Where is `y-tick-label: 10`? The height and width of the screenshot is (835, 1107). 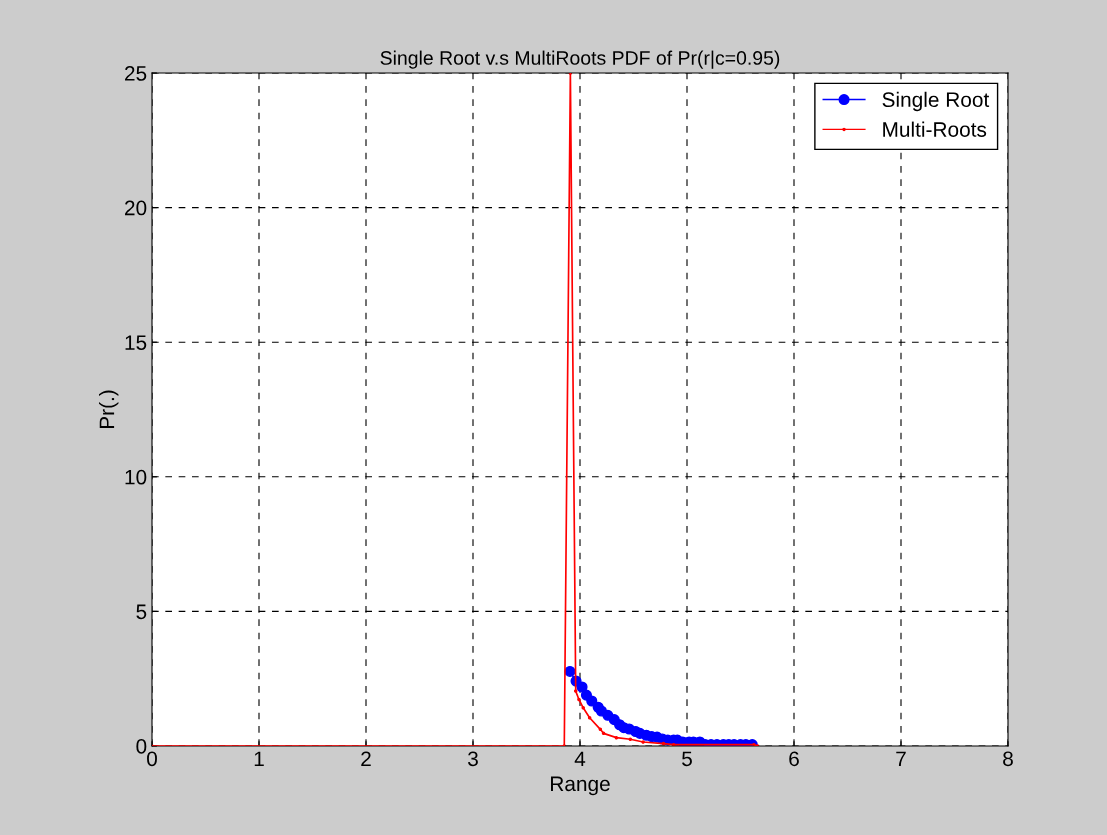
y-tick-label: 10 is located at coordinates (136, 477).